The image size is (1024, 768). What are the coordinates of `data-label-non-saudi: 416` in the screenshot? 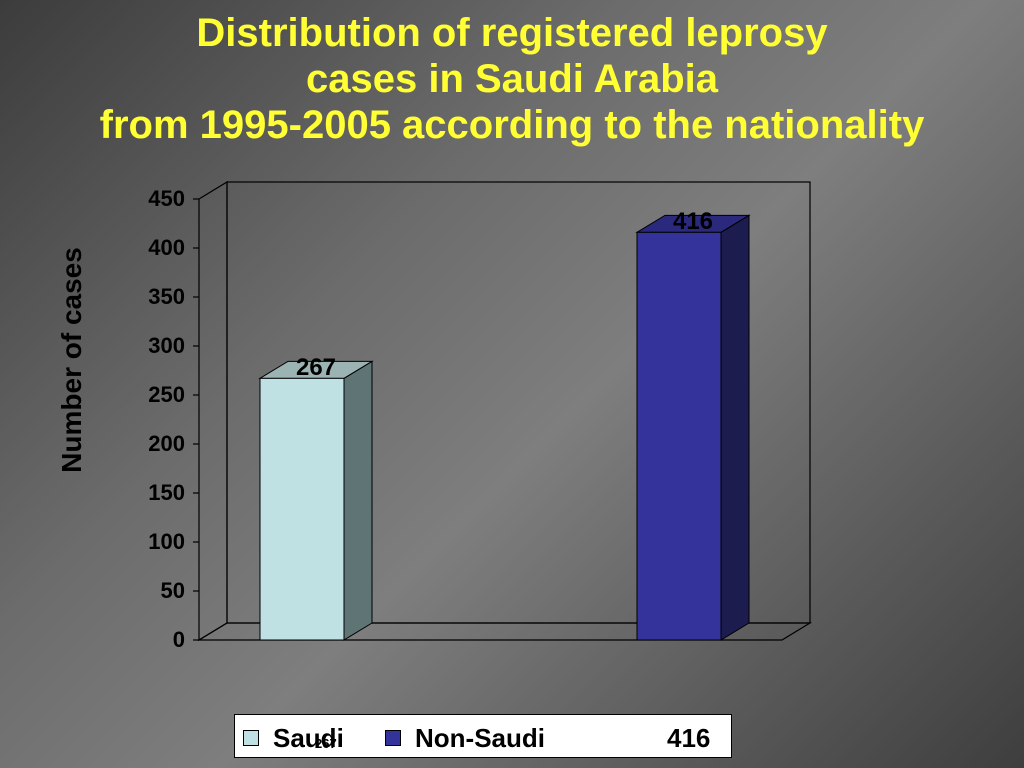 It's located at (693, 222).